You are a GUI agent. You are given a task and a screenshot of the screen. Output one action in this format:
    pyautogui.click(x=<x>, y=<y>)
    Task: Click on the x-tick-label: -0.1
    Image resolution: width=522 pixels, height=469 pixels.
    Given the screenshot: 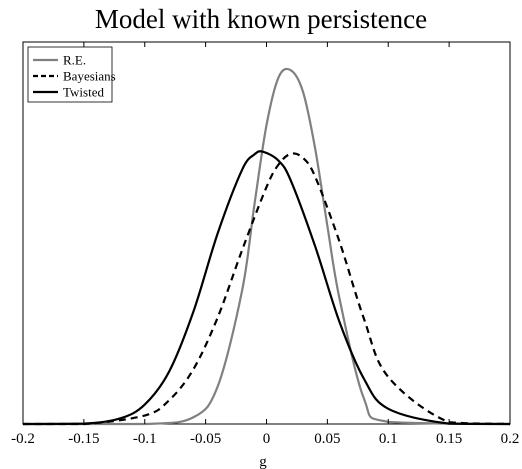 What is the action you would take?
    pyautogui.click(x=145, y=439)
    